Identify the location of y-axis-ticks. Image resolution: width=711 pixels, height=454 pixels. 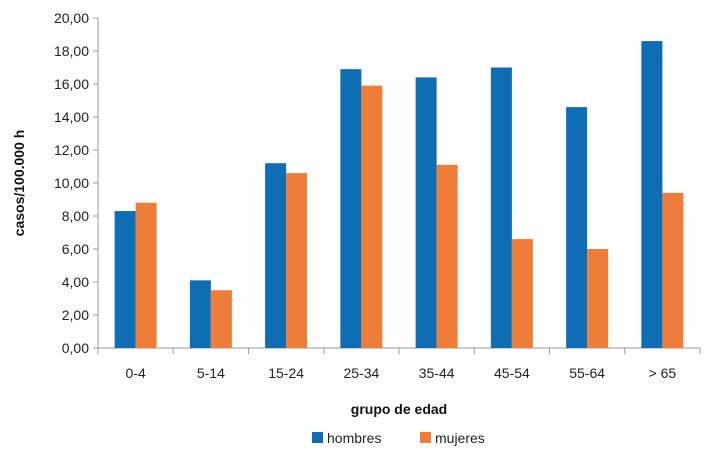
(95, 183).